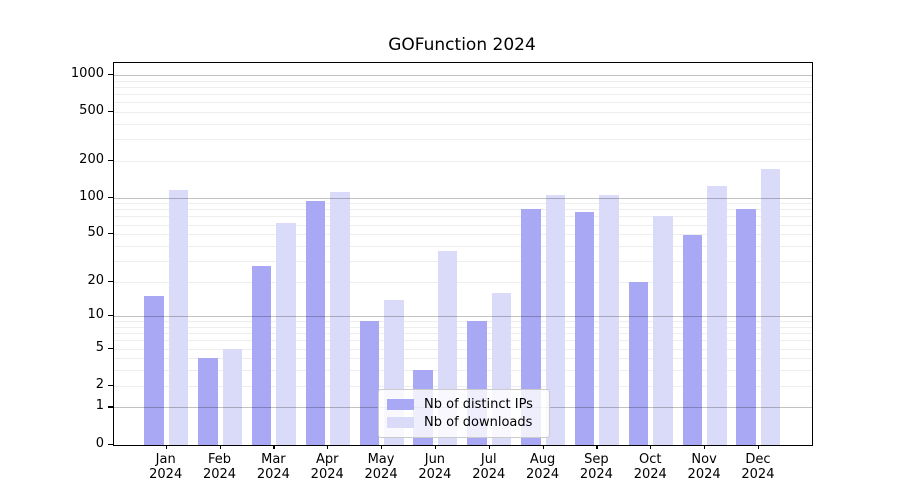  What do you see at coordinates (219, 467) in the screenshot?
I see `x-tick-label: Feb 2024` at bounding box center [219, 467].